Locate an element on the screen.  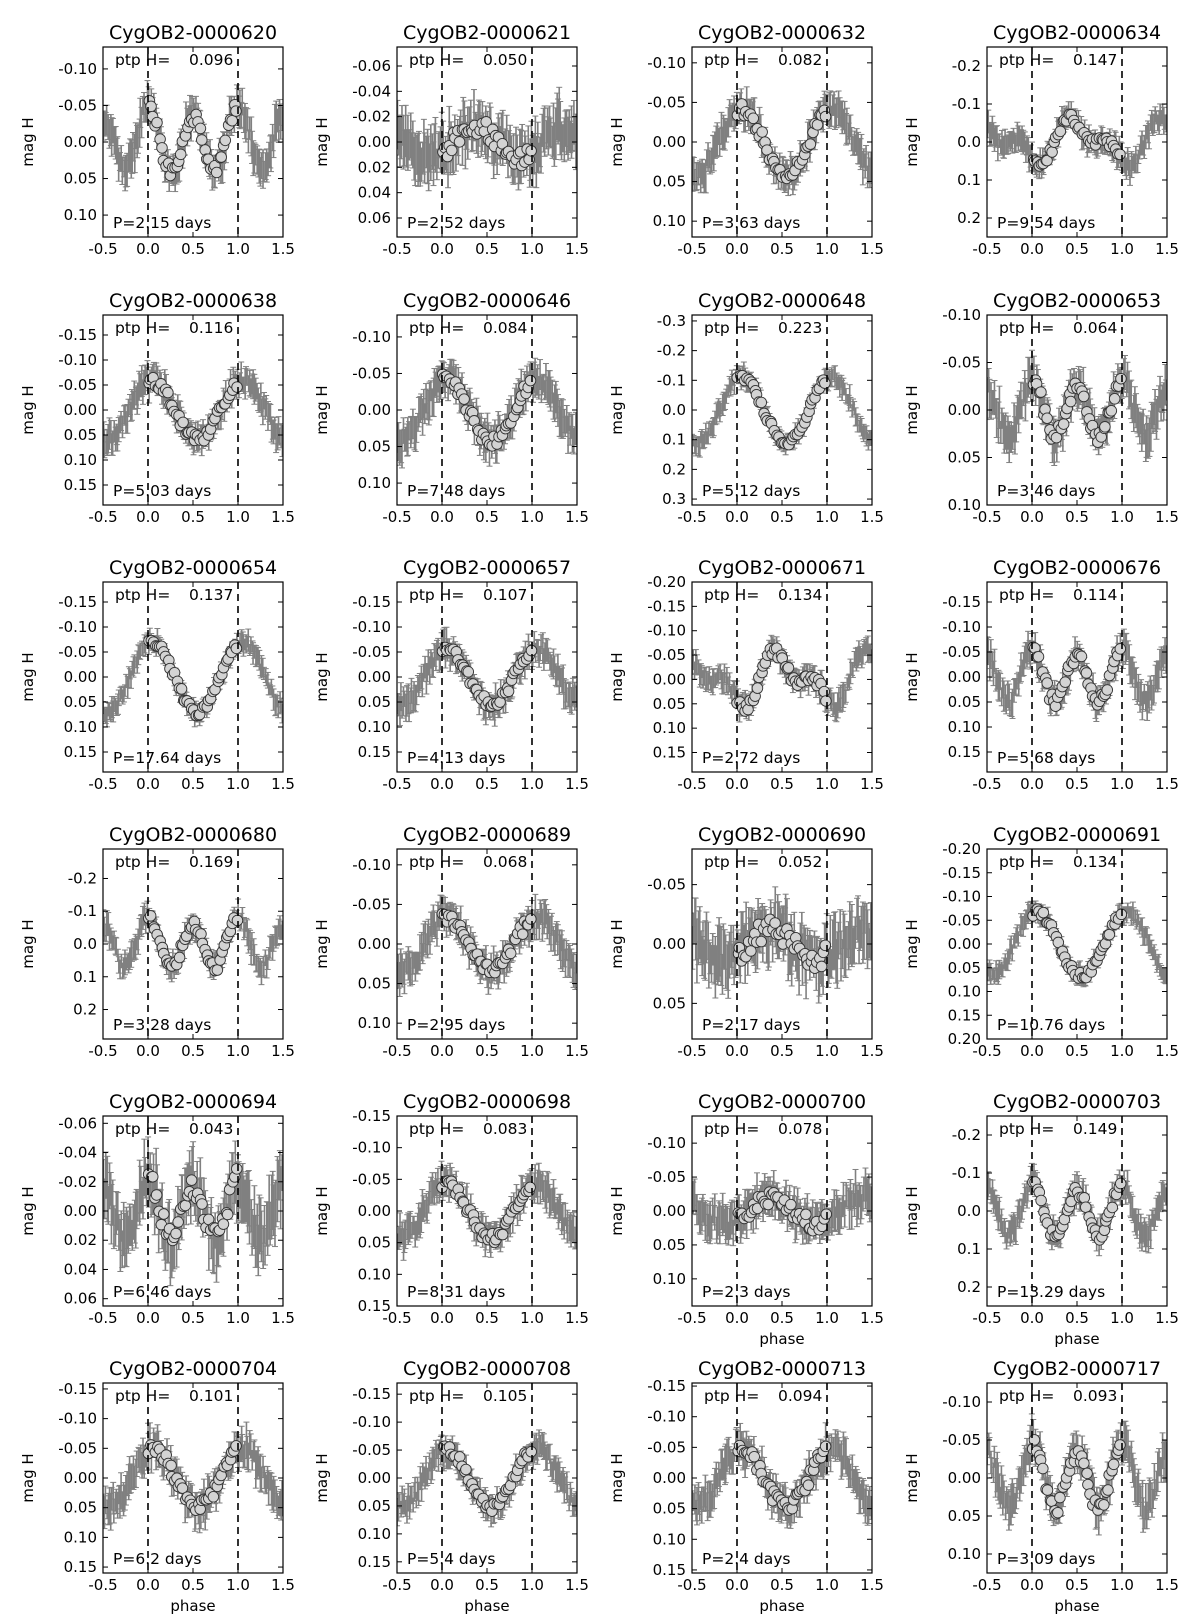
period-label: P=17.64 days is located at coordinates (167, 758).